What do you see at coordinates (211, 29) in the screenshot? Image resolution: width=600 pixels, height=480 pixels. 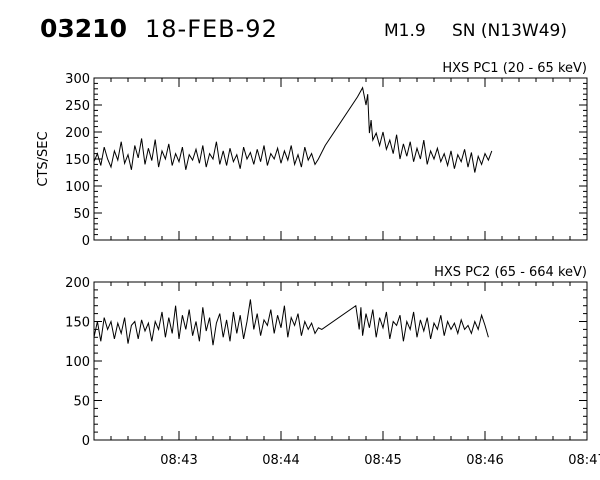 I see `event-date: 18-FEB-92` at bounding box center [211, 29].